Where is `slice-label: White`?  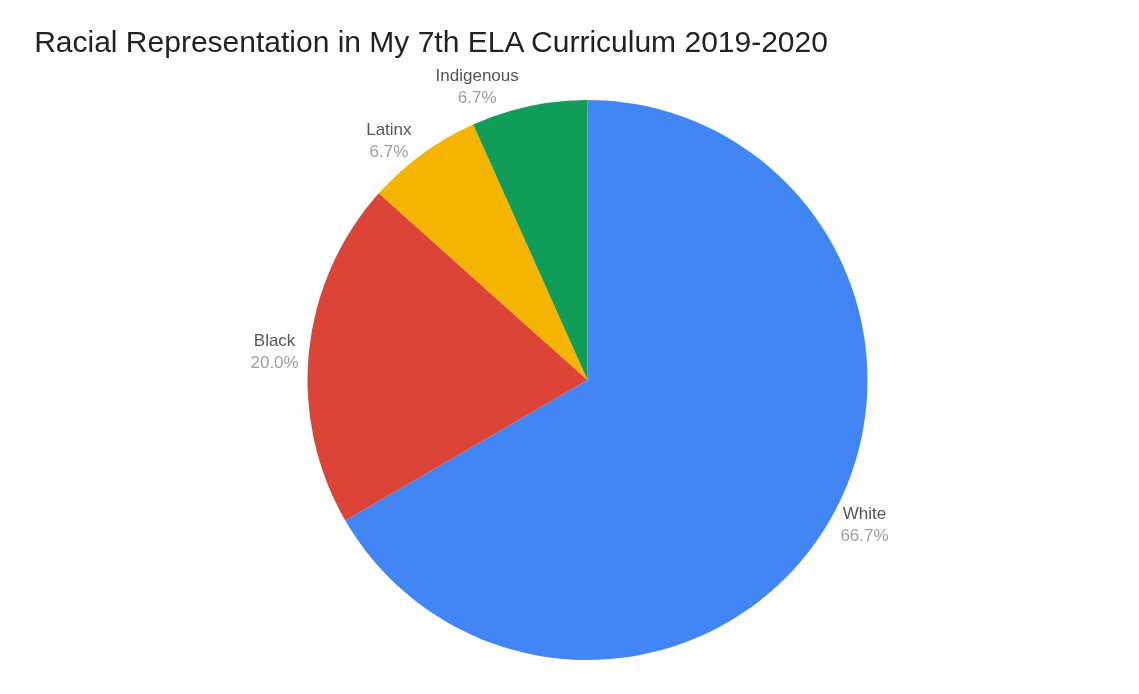
slice-label: White is located at coordinates (864, 514).